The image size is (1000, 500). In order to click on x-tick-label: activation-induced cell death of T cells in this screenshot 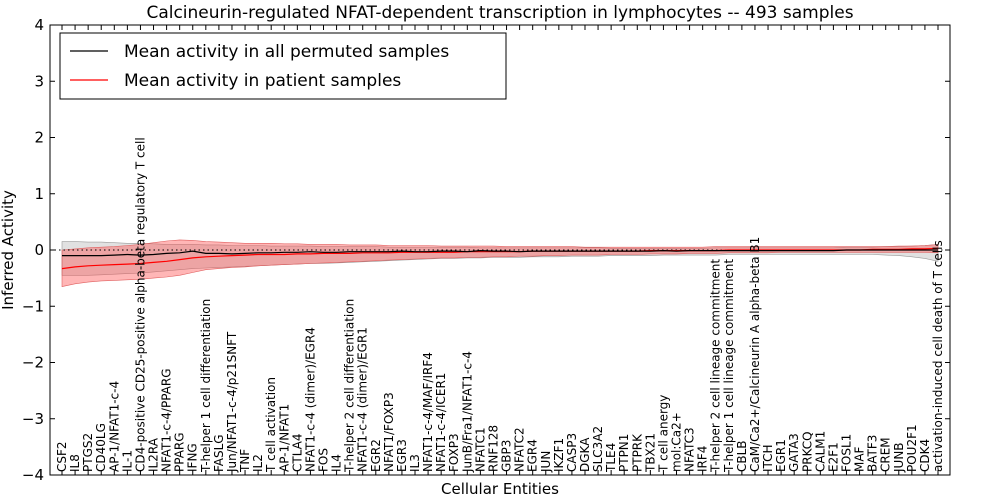, I will do `click(938, 356)`.